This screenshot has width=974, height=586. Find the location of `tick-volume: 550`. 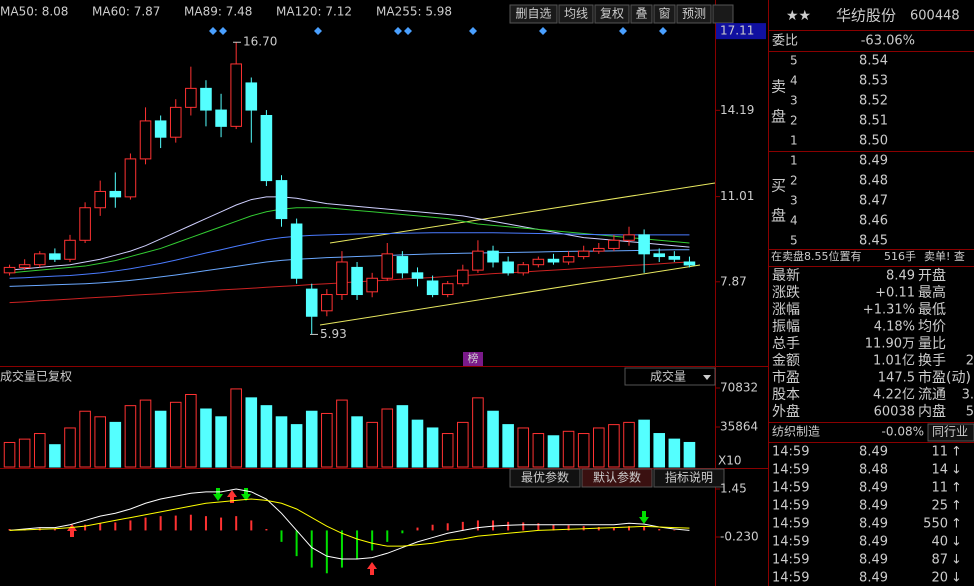

tick-volume: 550 is located at coordinates (935, 524).